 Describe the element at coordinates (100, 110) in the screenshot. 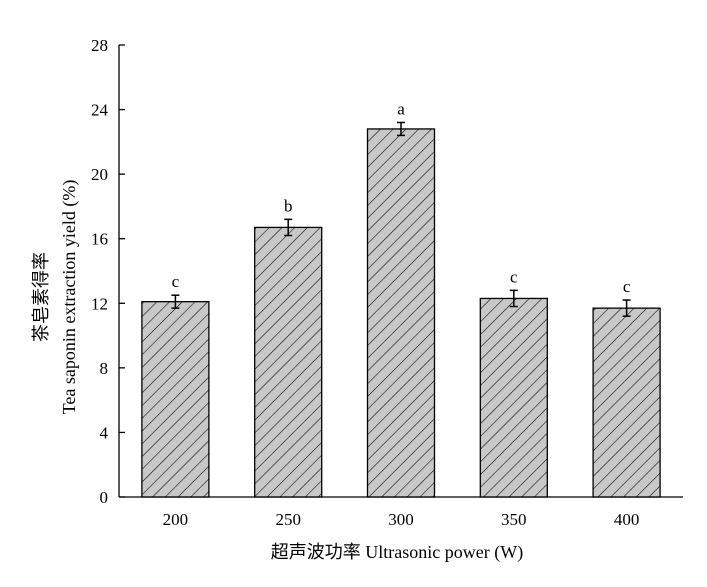

I see `y-tick-label: 24` at that location.